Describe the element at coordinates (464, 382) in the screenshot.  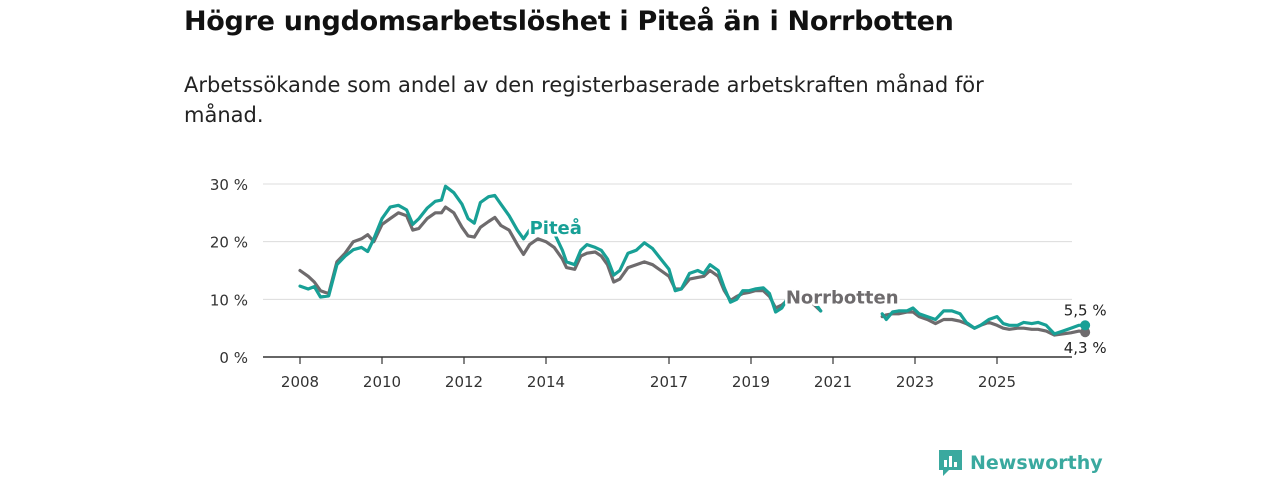
I see `x-tick-label: 2012` at that location.